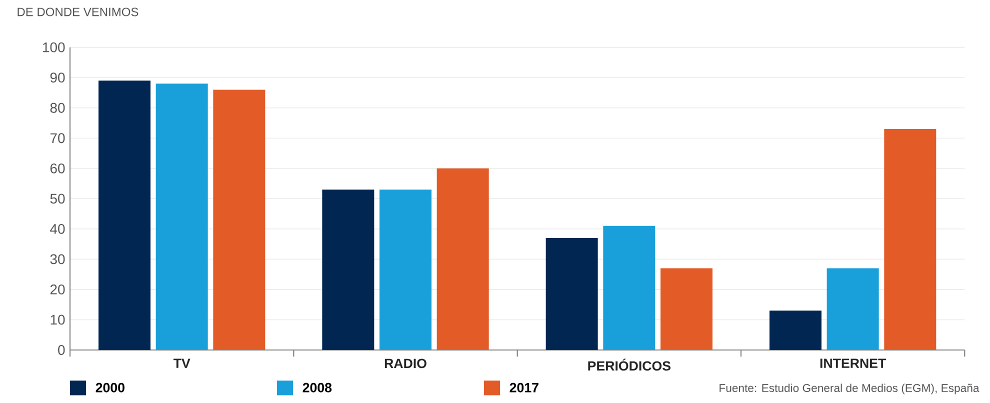  I want to click on source-note: Fuente: Estudio General de Medios (EGM), España, so click(850, 389).